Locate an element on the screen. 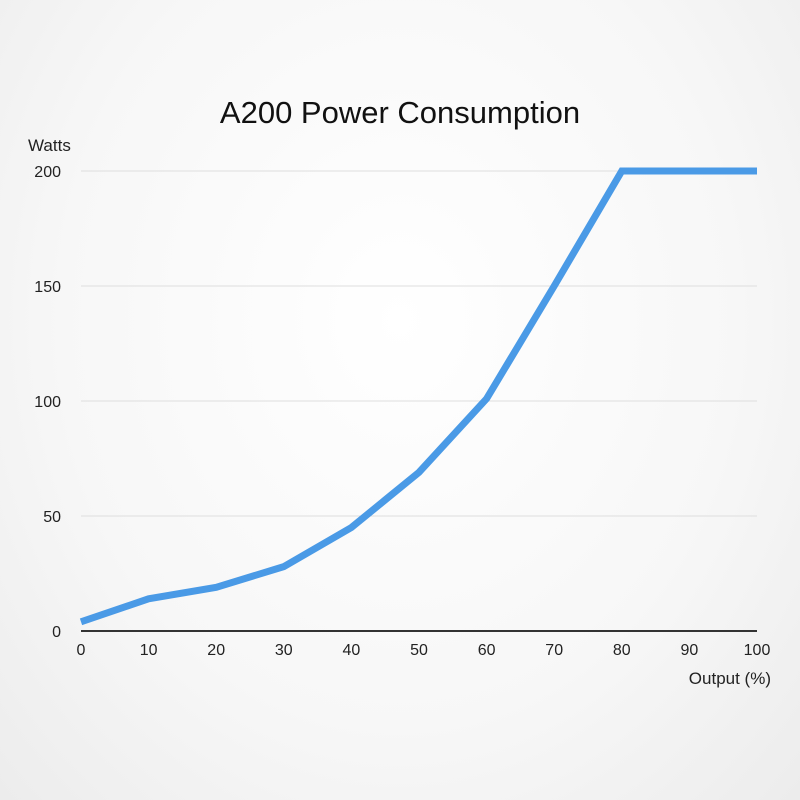 This screenshot has width=800, height=800. x-tick-label: 40 is located at coordinates (352, 650).